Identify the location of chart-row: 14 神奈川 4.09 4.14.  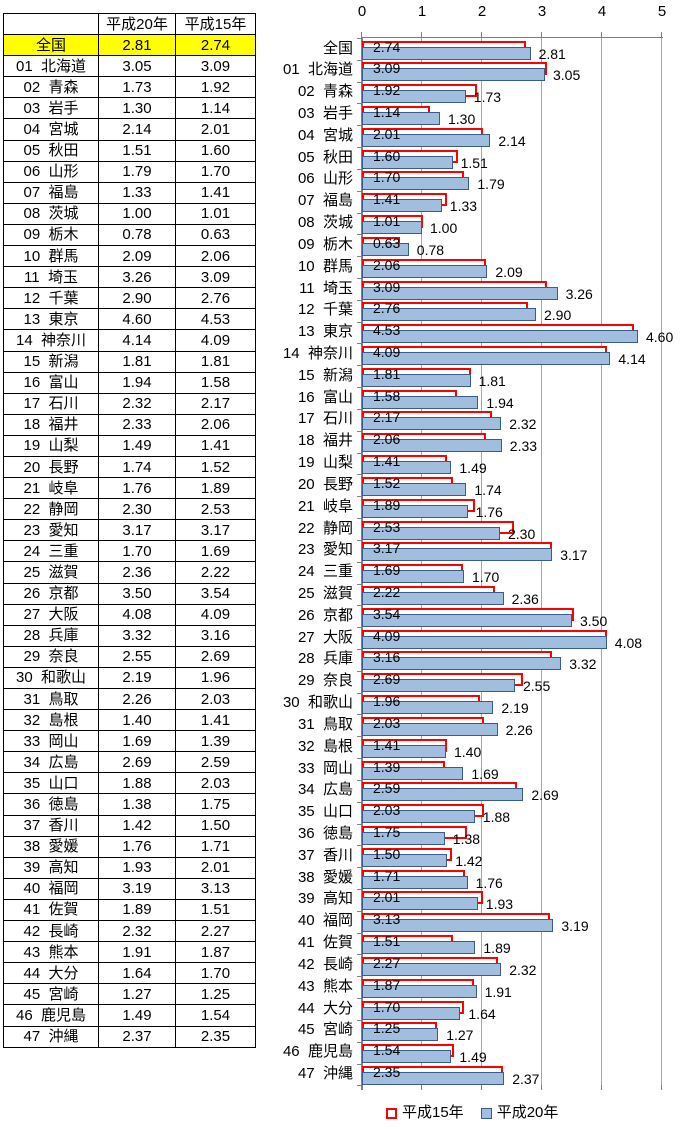
(472, 355).